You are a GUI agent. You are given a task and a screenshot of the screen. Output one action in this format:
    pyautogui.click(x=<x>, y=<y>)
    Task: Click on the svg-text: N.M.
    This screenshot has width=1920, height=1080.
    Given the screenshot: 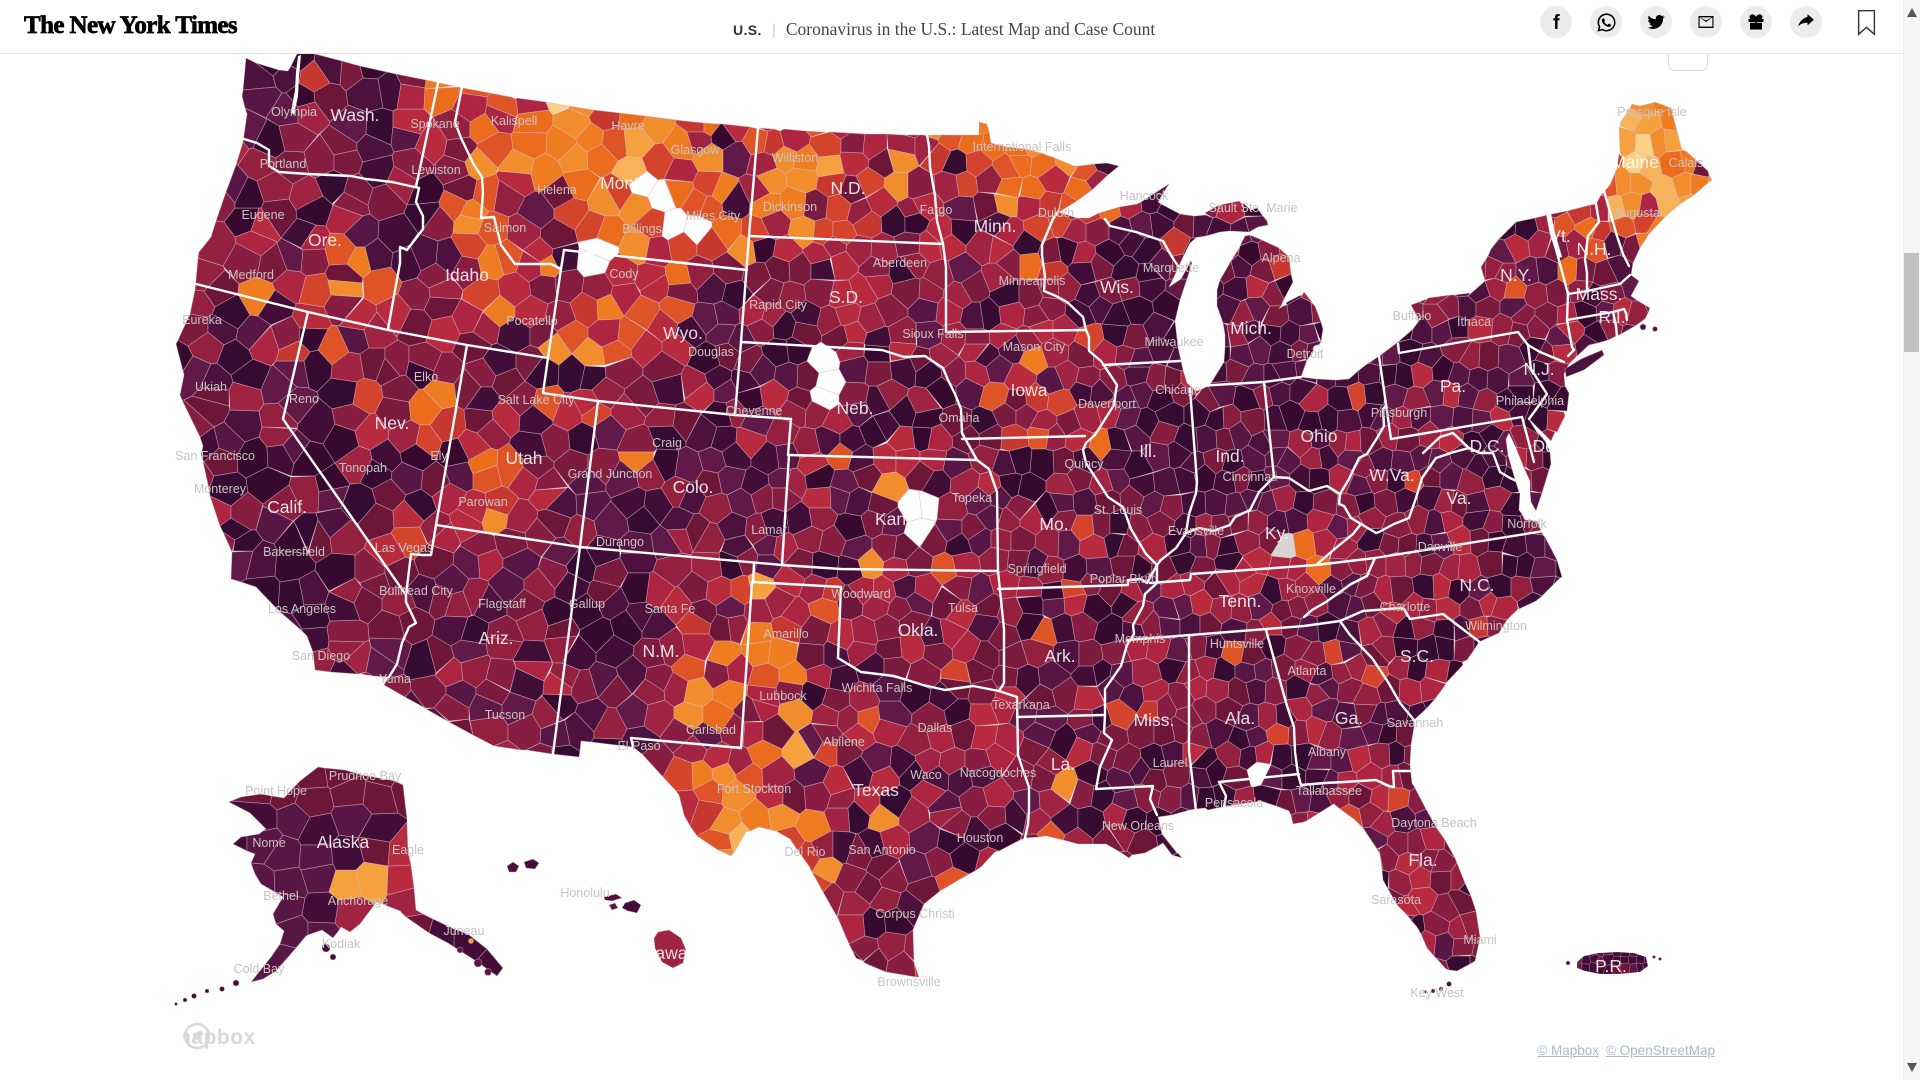 What is the action you would take?
    pyautogui.click(x=661, y=651)
    